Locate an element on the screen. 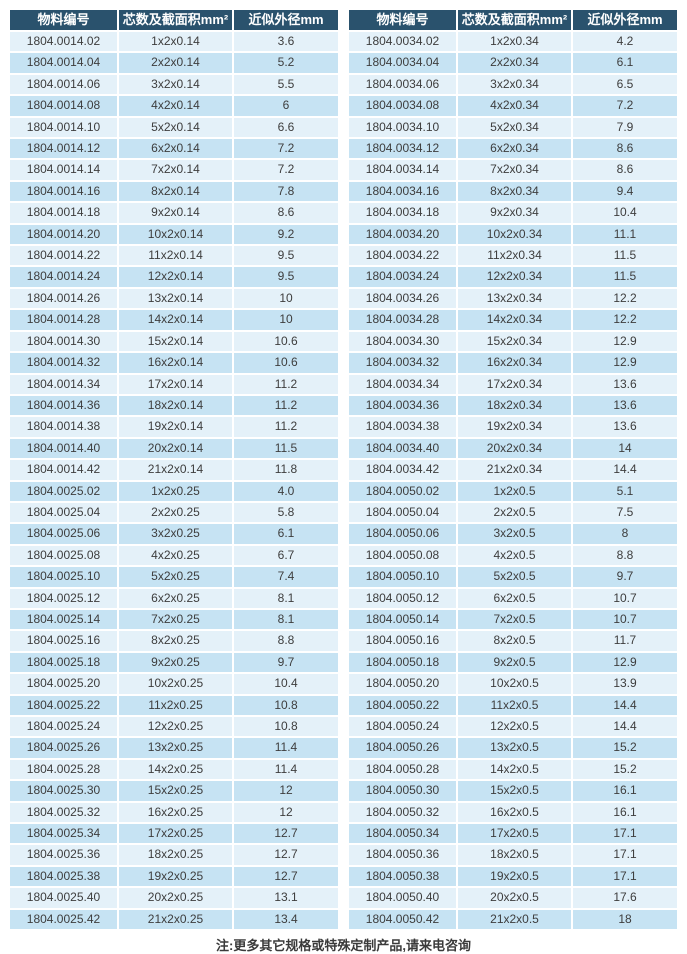  col-header-outer-diameter: 近似外径mm is located at coordinates (625, 20).